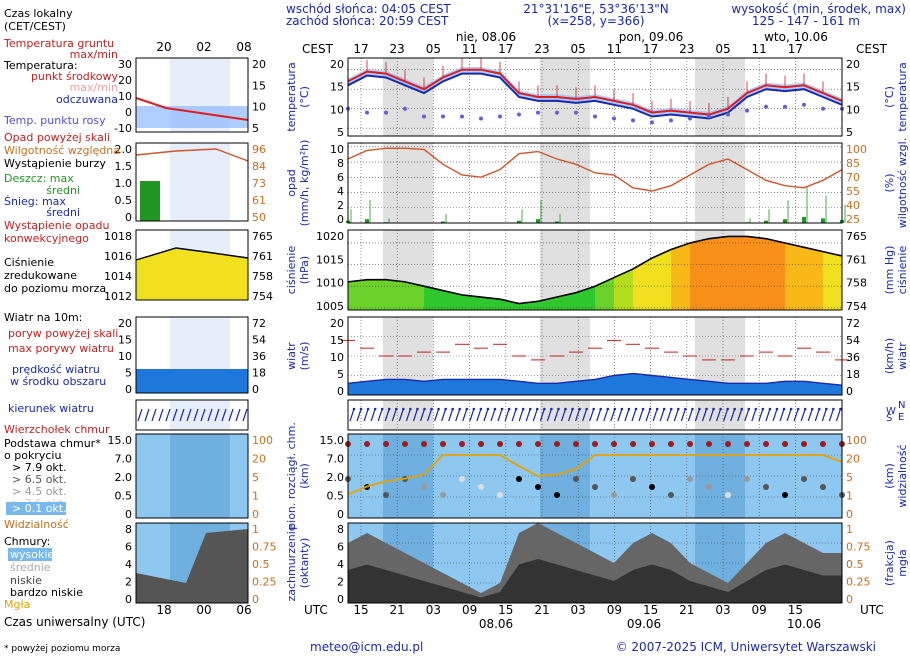 This screenshot has height=660, width=910. I want to click on mini-y-right-tick: 0.75, so click(264, 547).